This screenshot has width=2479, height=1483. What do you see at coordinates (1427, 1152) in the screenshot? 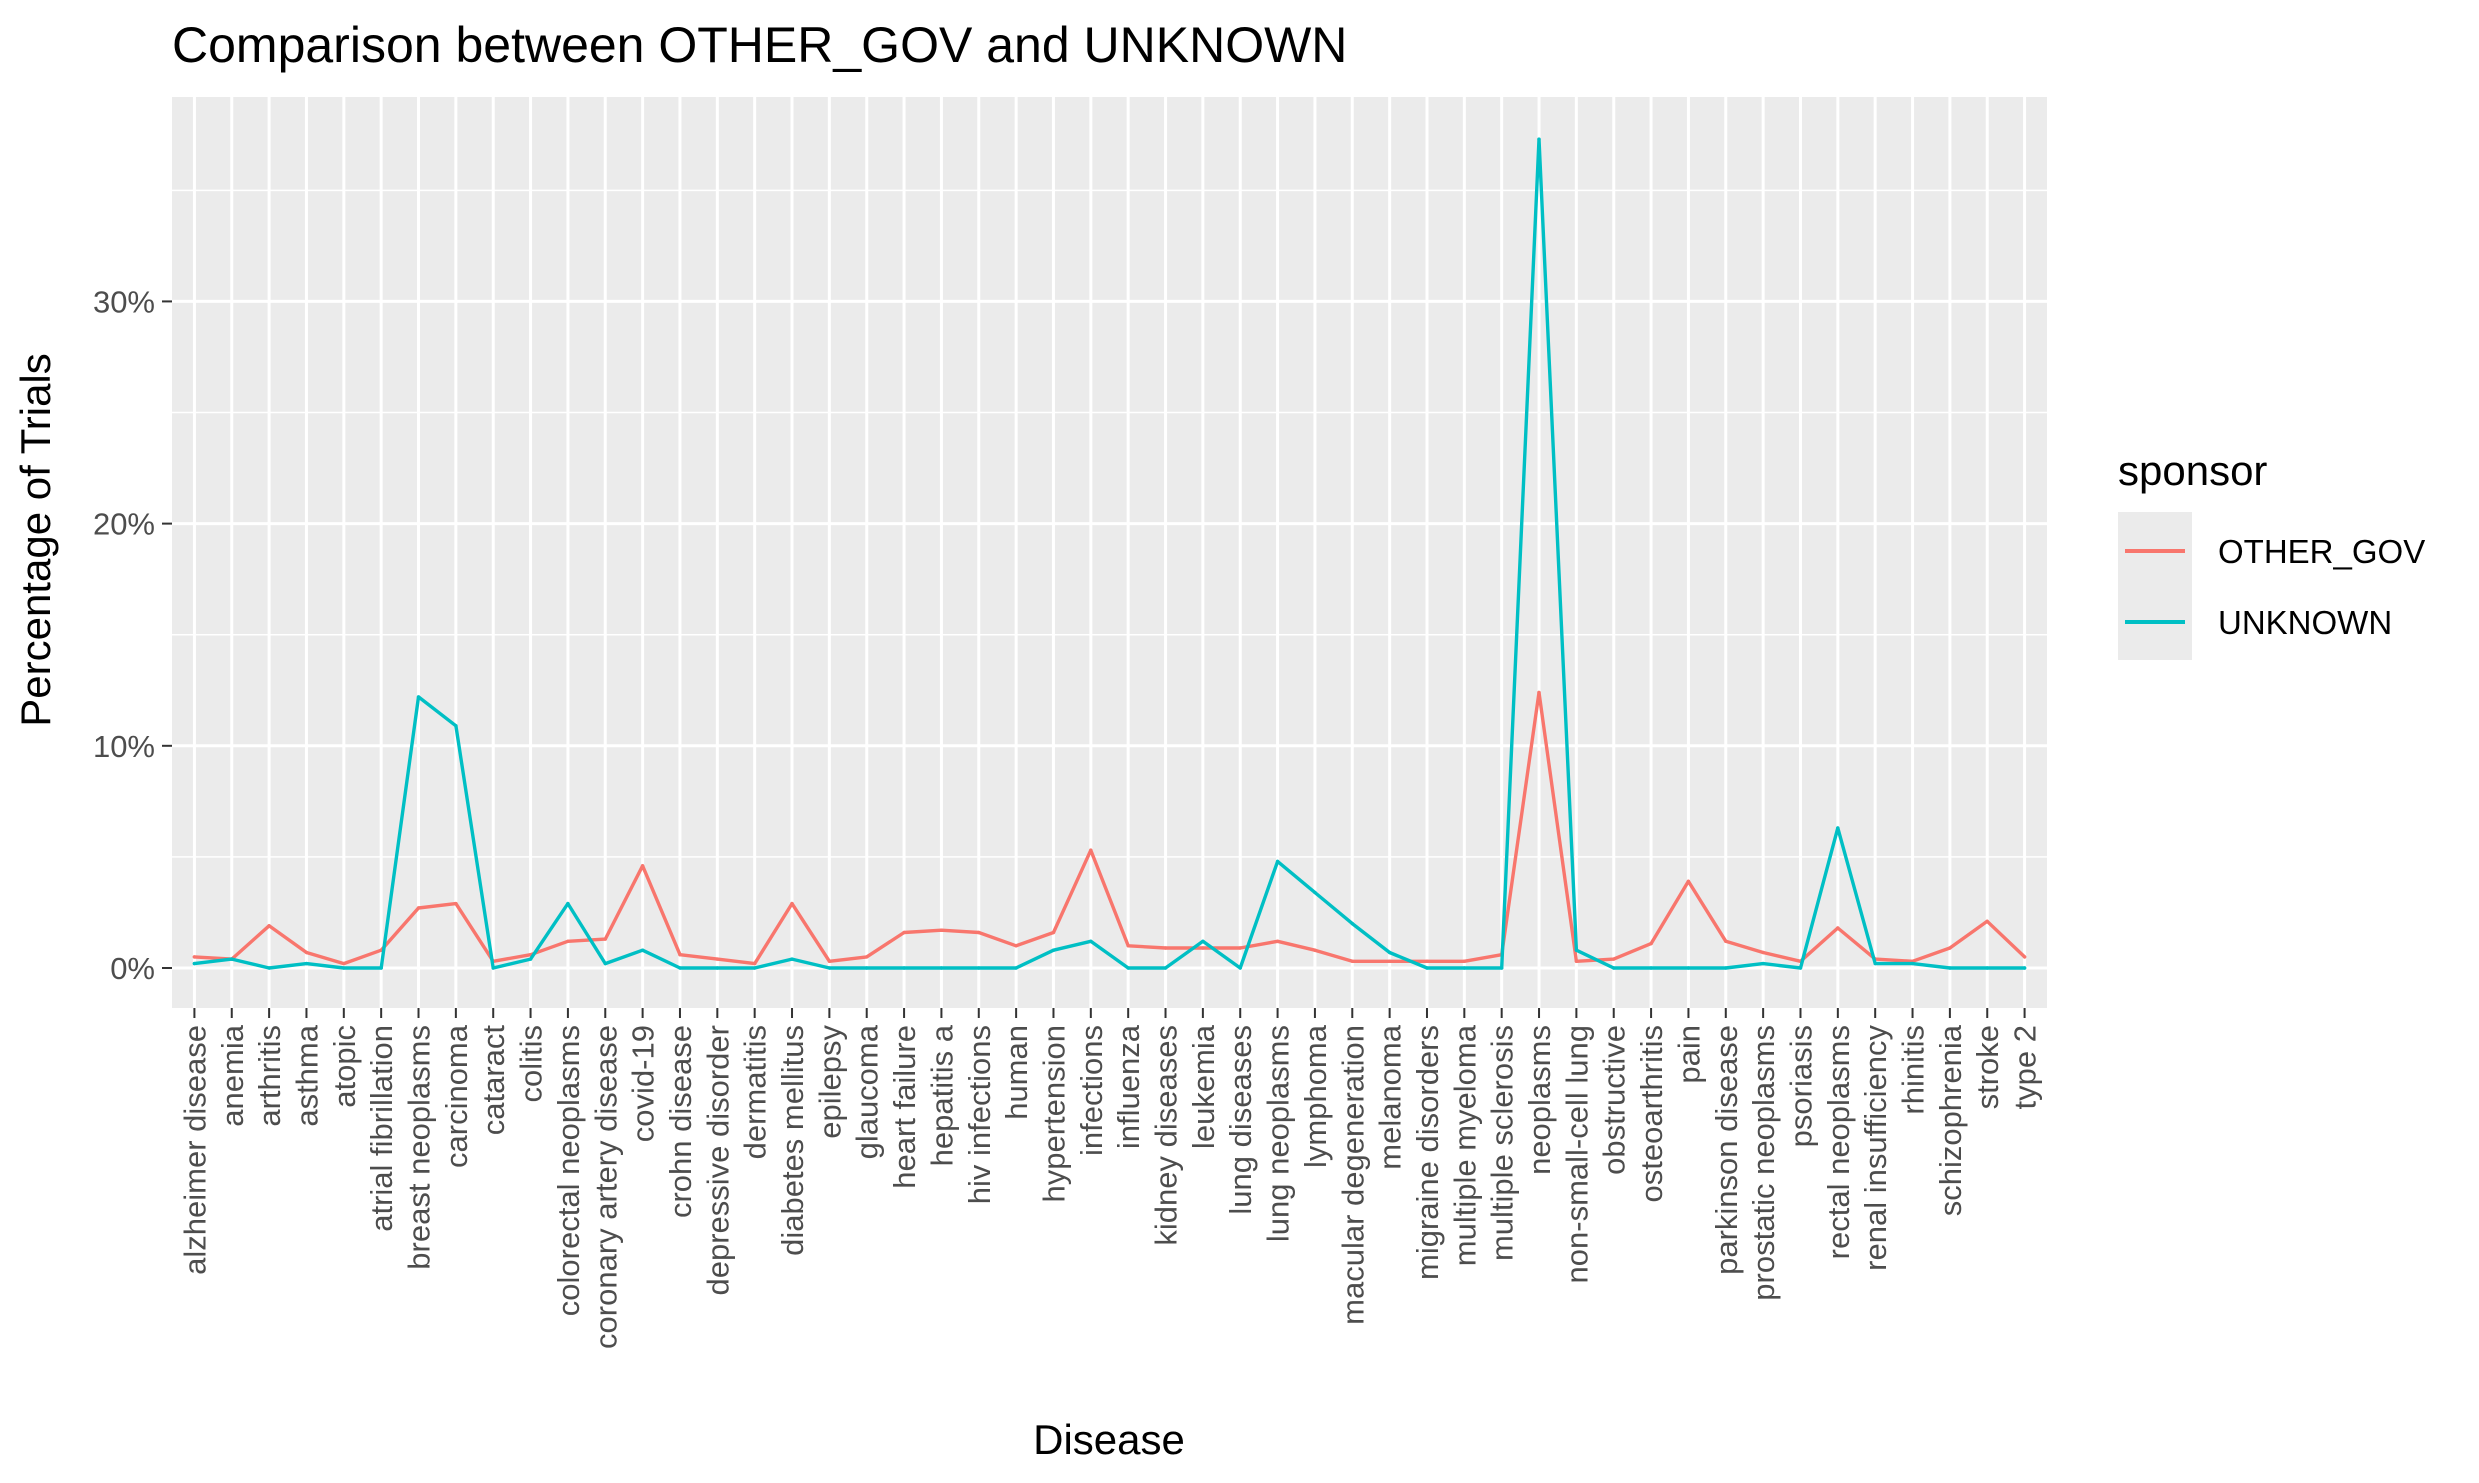
I see `x-tick-label: migraine disorders` at bounding box center [1427, 1152].